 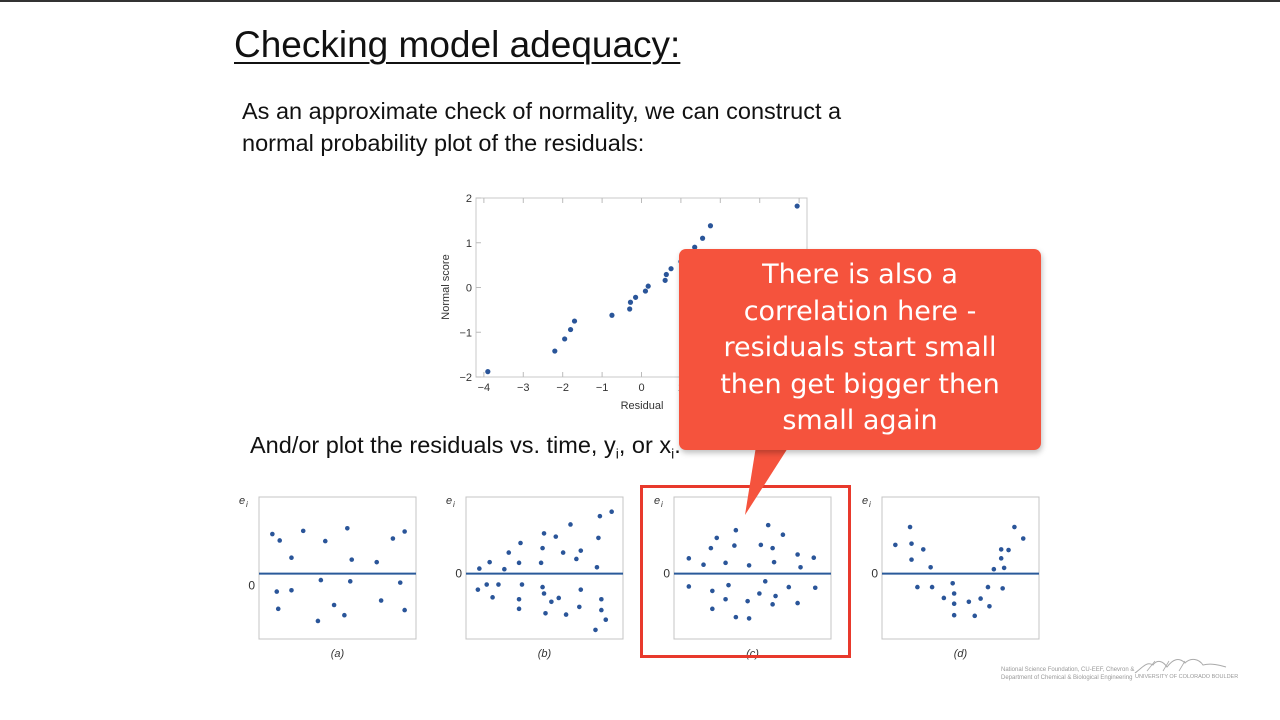 I want to click on callout-line-3: residuals start small, so click(x=860, y=347).